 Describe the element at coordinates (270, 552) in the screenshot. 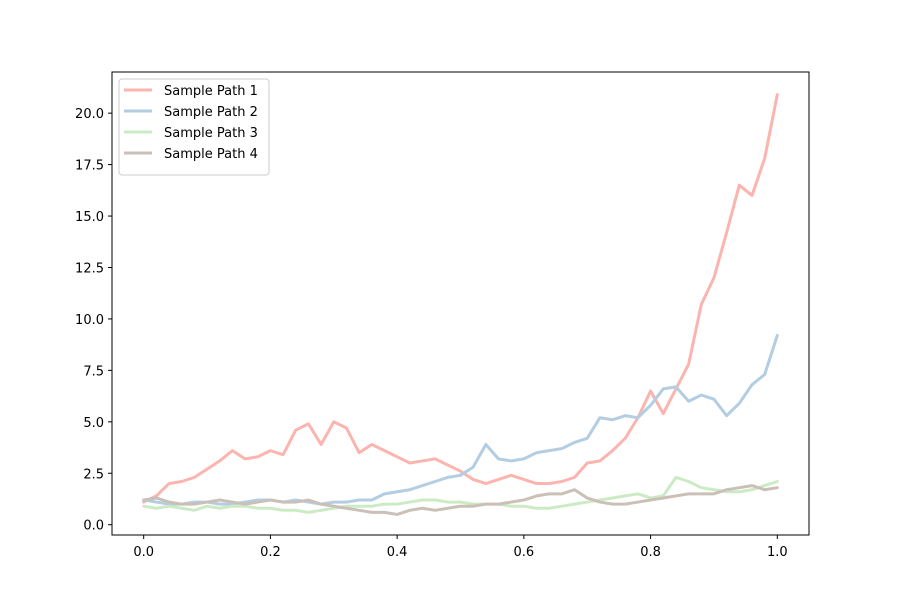

I see `x-tick-label: 0.2` at that location.